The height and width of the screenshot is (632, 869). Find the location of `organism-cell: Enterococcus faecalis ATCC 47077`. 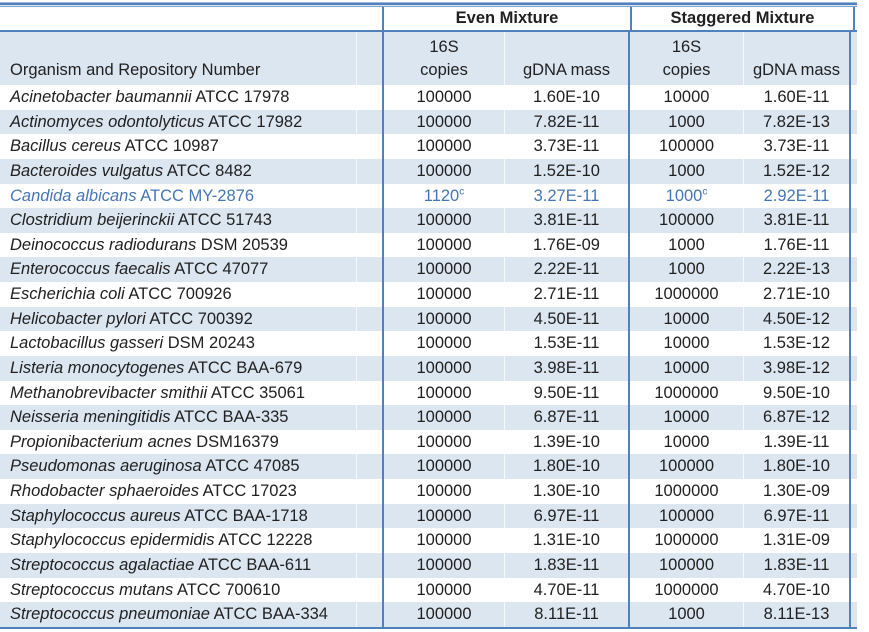

organism-cell: Enterococcus faecalis ATCC 47077 is located at coordinates (178, 269).